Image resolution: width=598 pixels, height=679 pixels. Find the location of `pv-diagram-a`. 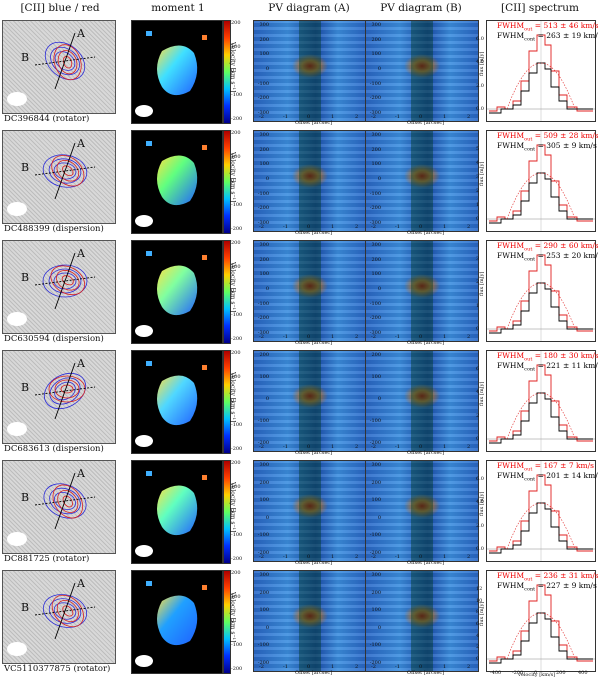

pv-diagram-a is located at coordinates (310, 71).